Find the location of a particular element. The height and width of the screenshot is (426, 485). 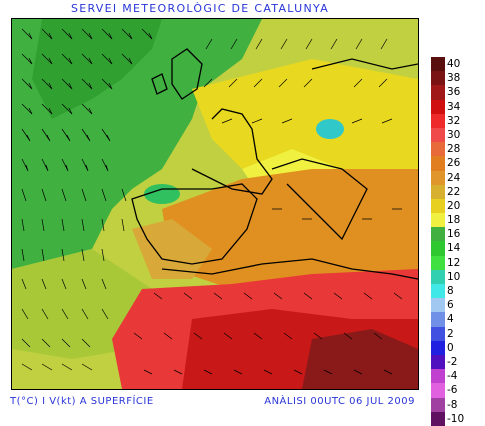

legend-item: 40 is located at coordinates (457, 64).